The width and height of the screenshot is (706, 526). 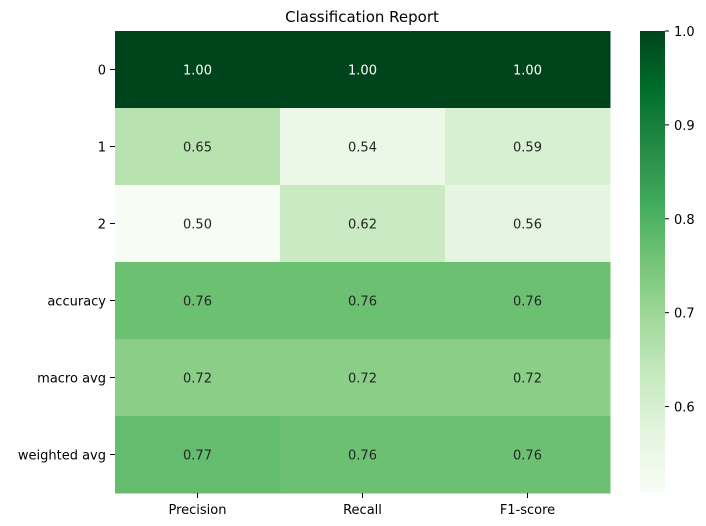 What do you see at coordinates (362, 17) in the screenshot?
I see `chart-title: Classification Report` at bounding box center [362, 17].